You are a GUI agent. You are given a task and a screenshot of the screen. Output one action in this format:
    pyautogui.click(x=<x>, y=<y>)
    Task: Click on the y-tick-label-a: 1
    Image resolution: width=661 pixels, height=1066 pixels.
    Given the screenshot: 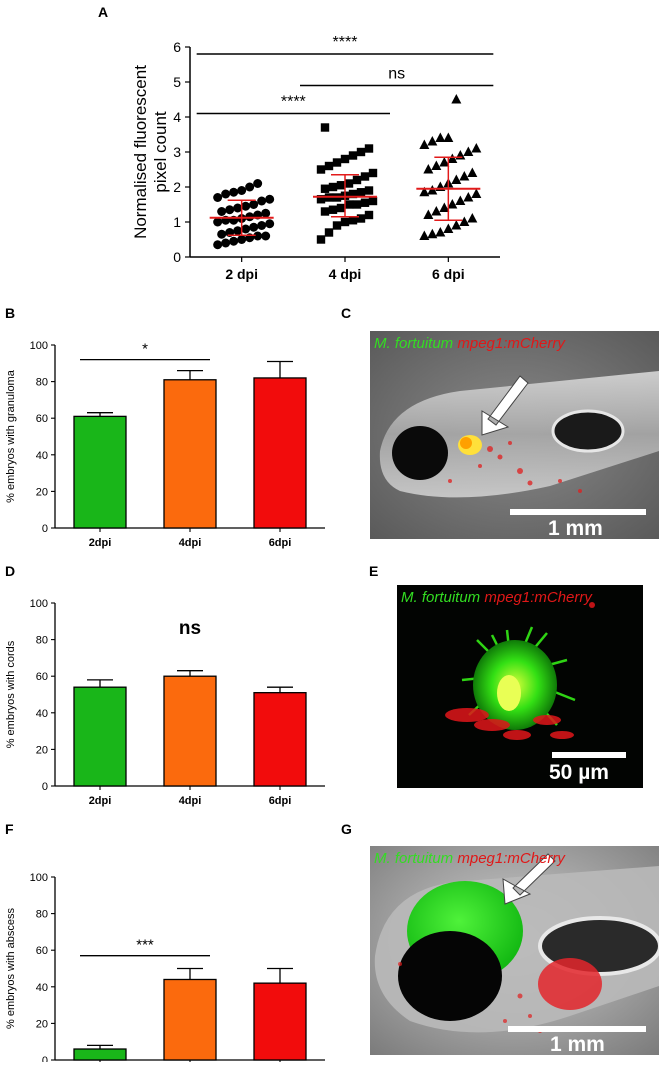 What is the action you would take?
    pyautogui.click(x=177, y=222)
    